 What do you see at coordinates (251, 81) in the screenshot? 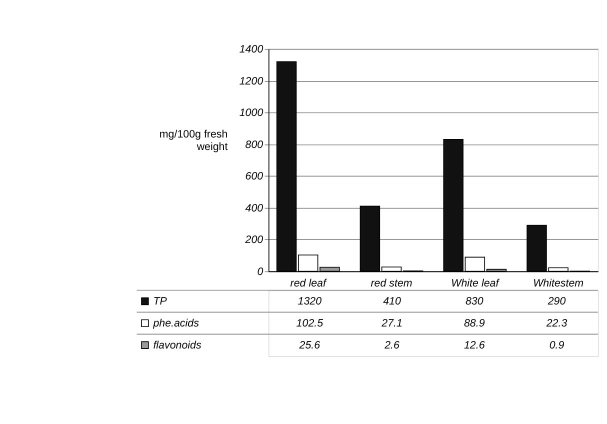
I see `y-tick-label: 1200` at bounding box center [251, 81].